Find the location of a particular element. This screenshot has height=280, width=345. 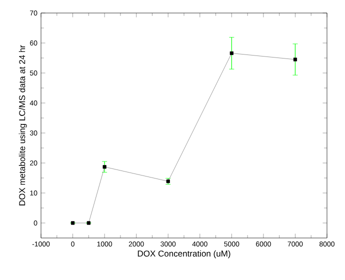

x-axis-title: DOX Concentration (uM) is located at coordinates (184, 254).